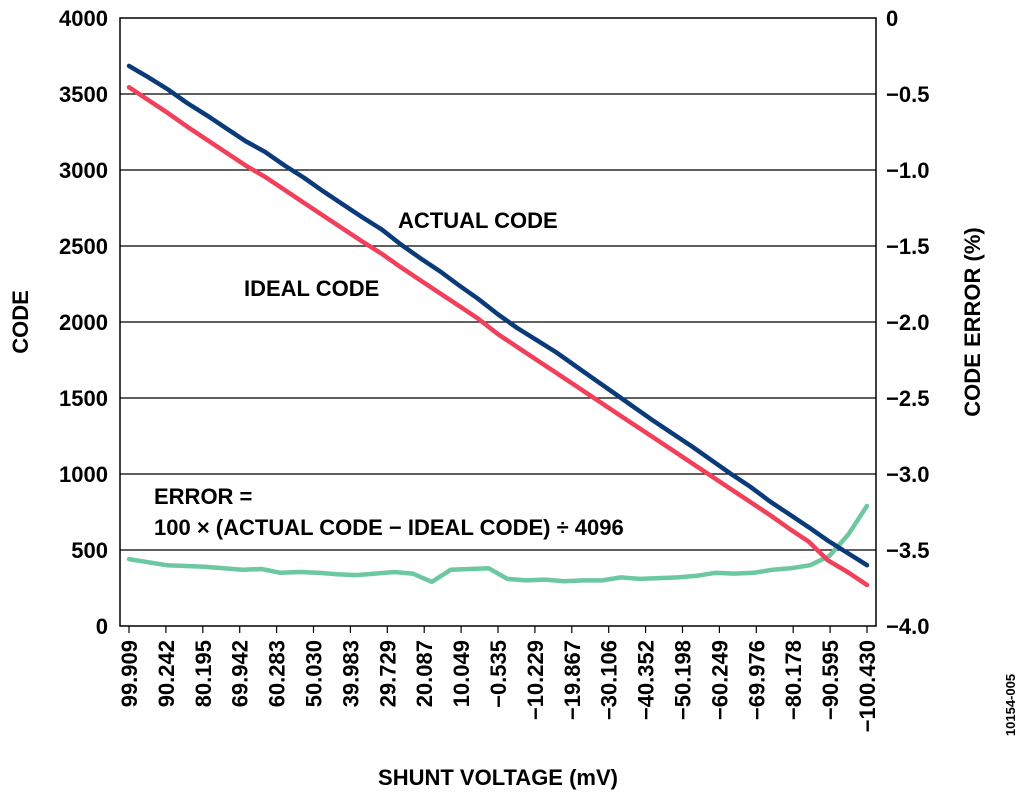 Image resolution: width=1024 pixels, height=800 pixels. I want to click on y-tick-label: 2000, so click(83, 322).